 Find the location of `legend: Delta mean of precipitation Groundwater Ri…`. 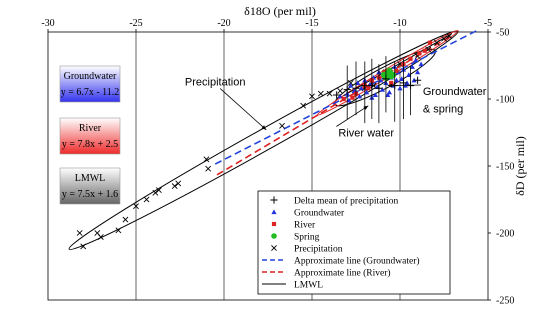

legend: Delta mean of precipitation Groundwater Ri… is located at coordinates (354, 242).